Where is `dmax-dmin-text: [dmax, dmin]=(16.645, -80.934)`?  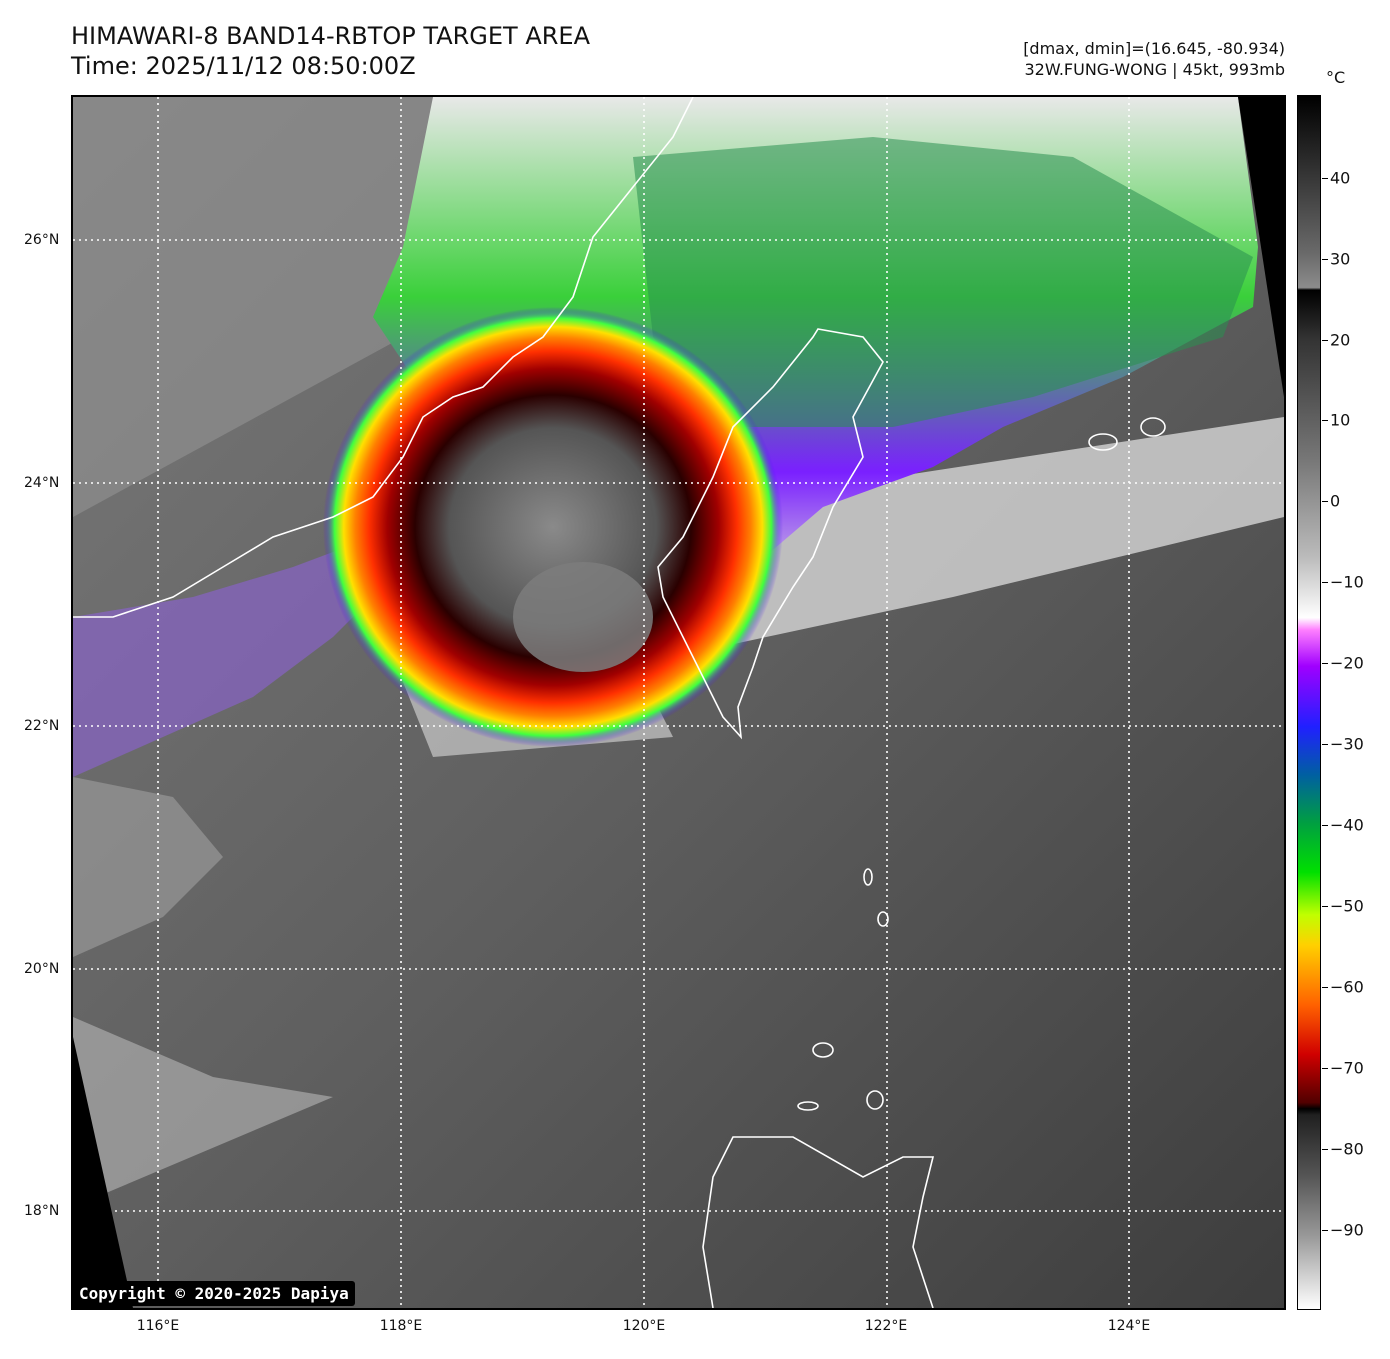
dmax-dmin-text: [dmax, dmin]=(16.645, -80.934) is located at coordinates (1154, 48).